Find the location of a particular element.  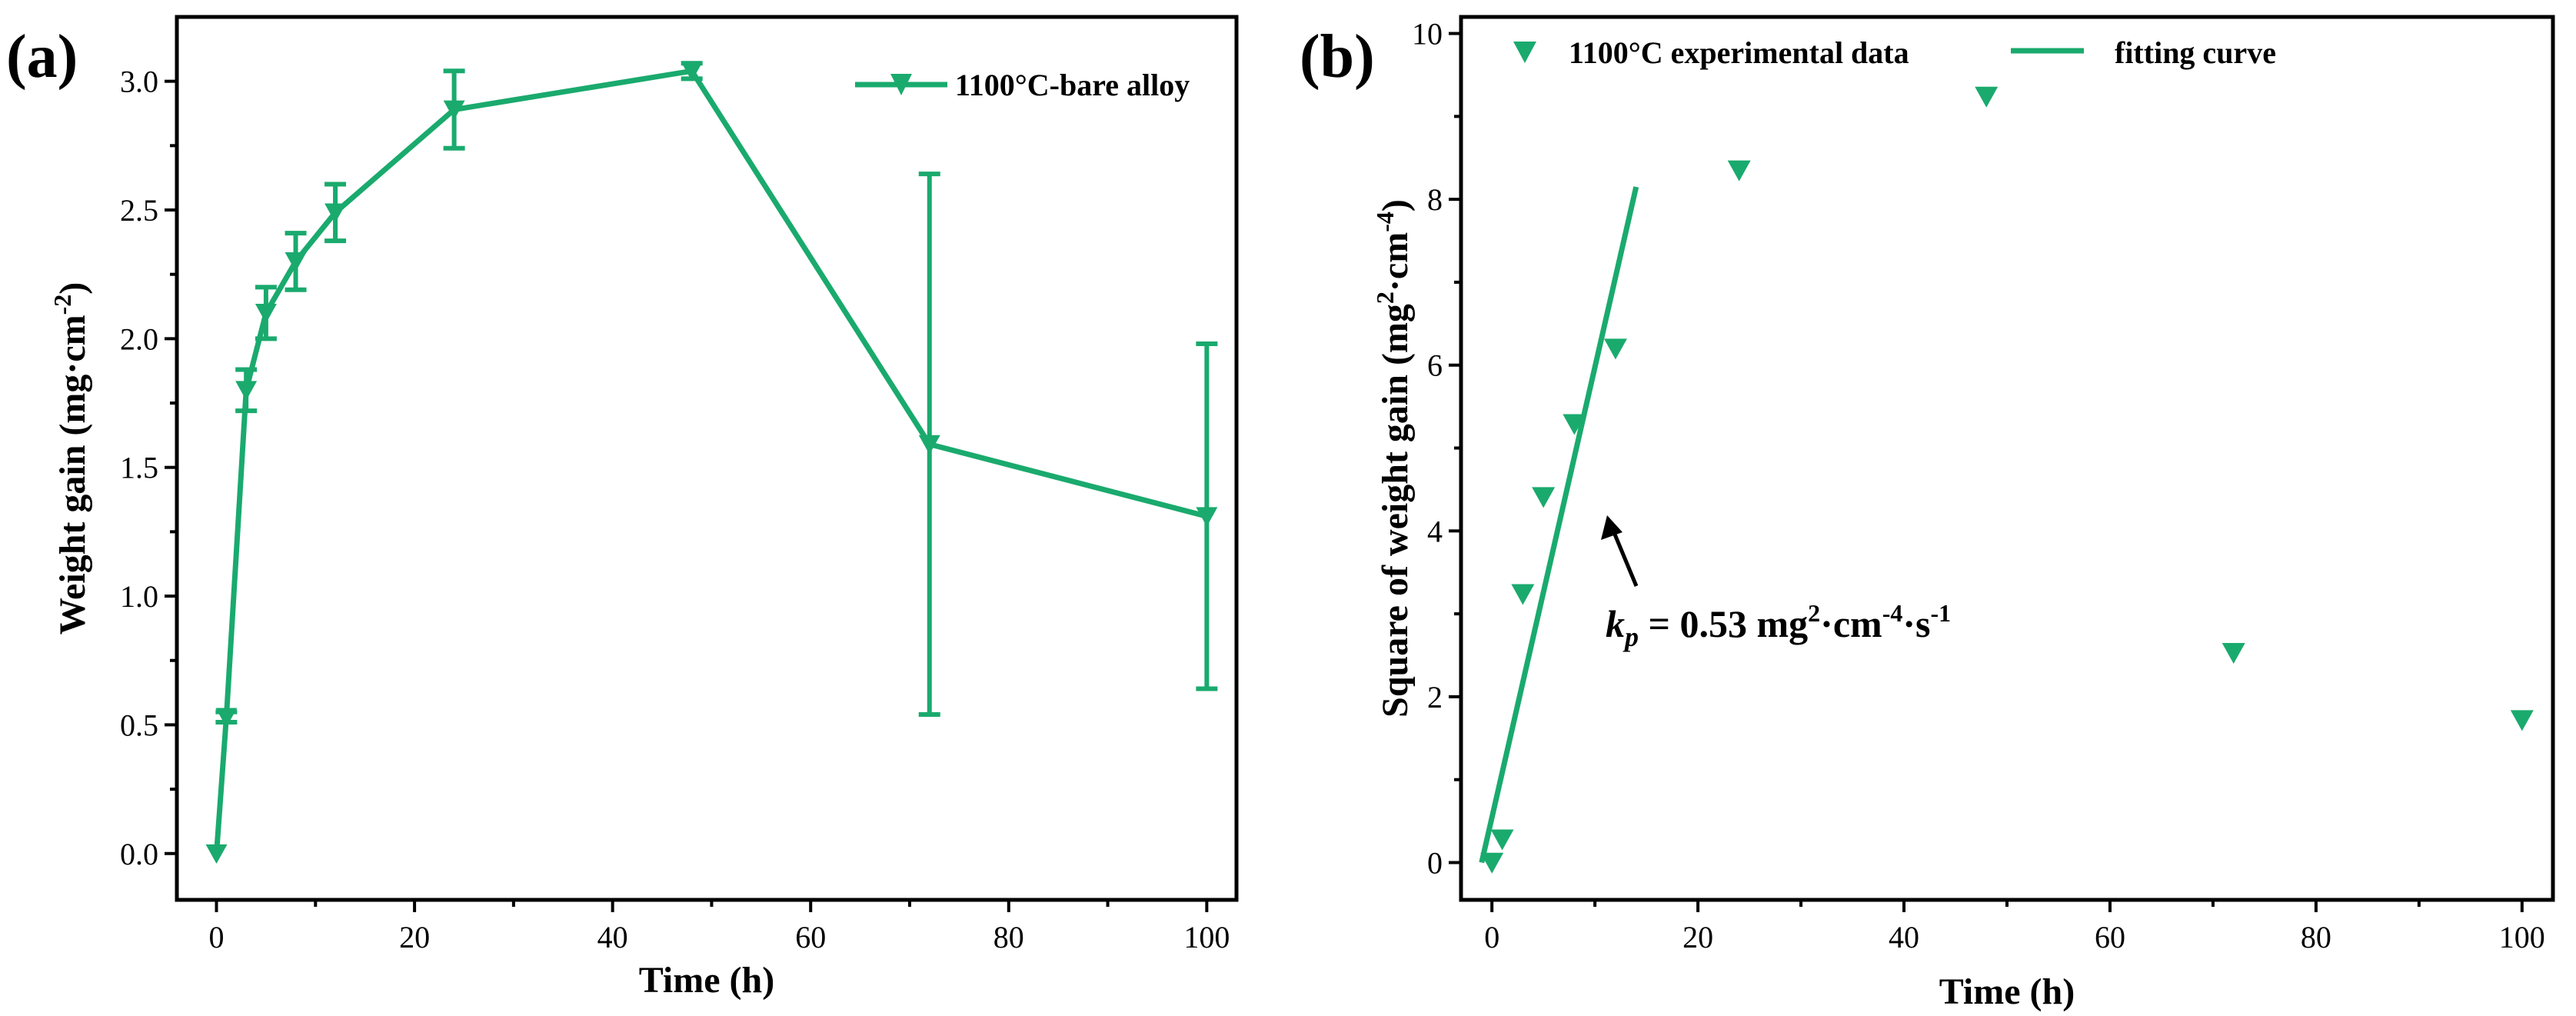

chart-b-legend: 1100°C experimental data fitting curve is located at coordinates (1895, 52).